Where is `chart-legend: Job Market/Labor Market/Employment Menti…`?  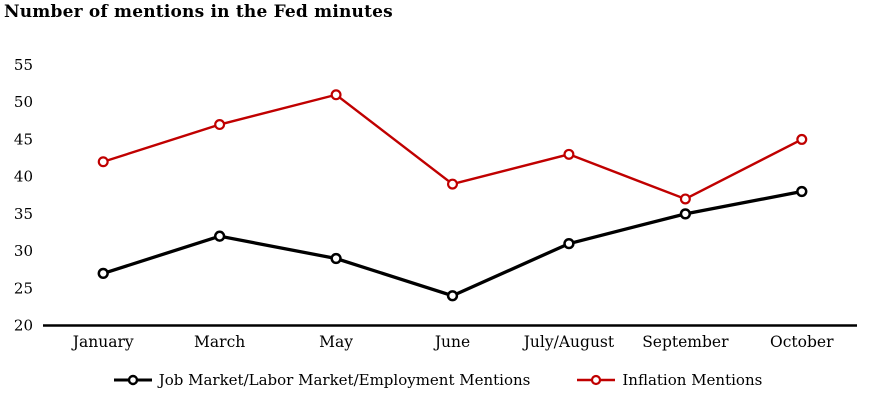 chart-legend: Job Market/Labor Market/Employment Menti… is located at coordinates (437, 380).